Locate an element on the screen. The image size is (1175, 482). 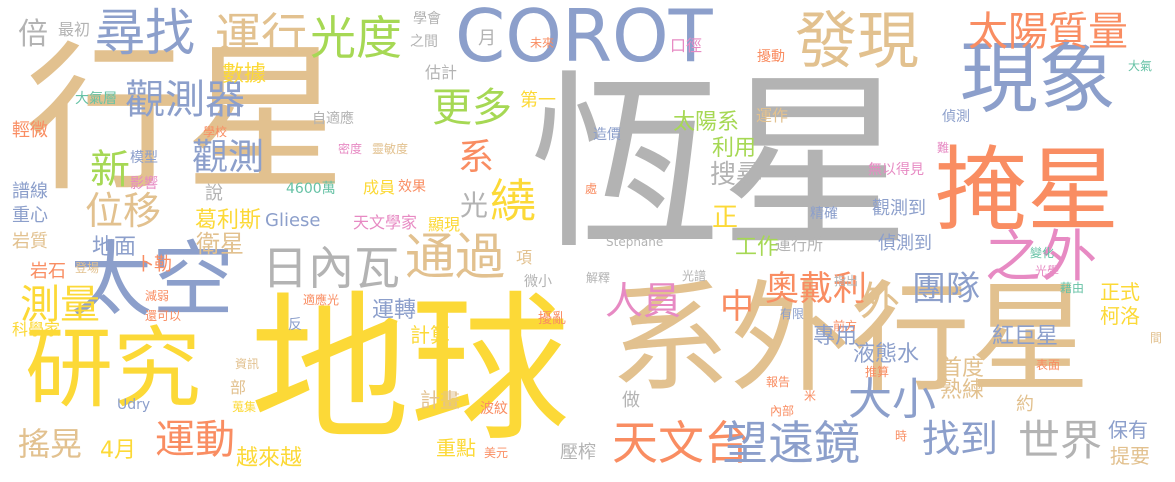
word-100: 偵測到 is located at coordinates (905, 243).